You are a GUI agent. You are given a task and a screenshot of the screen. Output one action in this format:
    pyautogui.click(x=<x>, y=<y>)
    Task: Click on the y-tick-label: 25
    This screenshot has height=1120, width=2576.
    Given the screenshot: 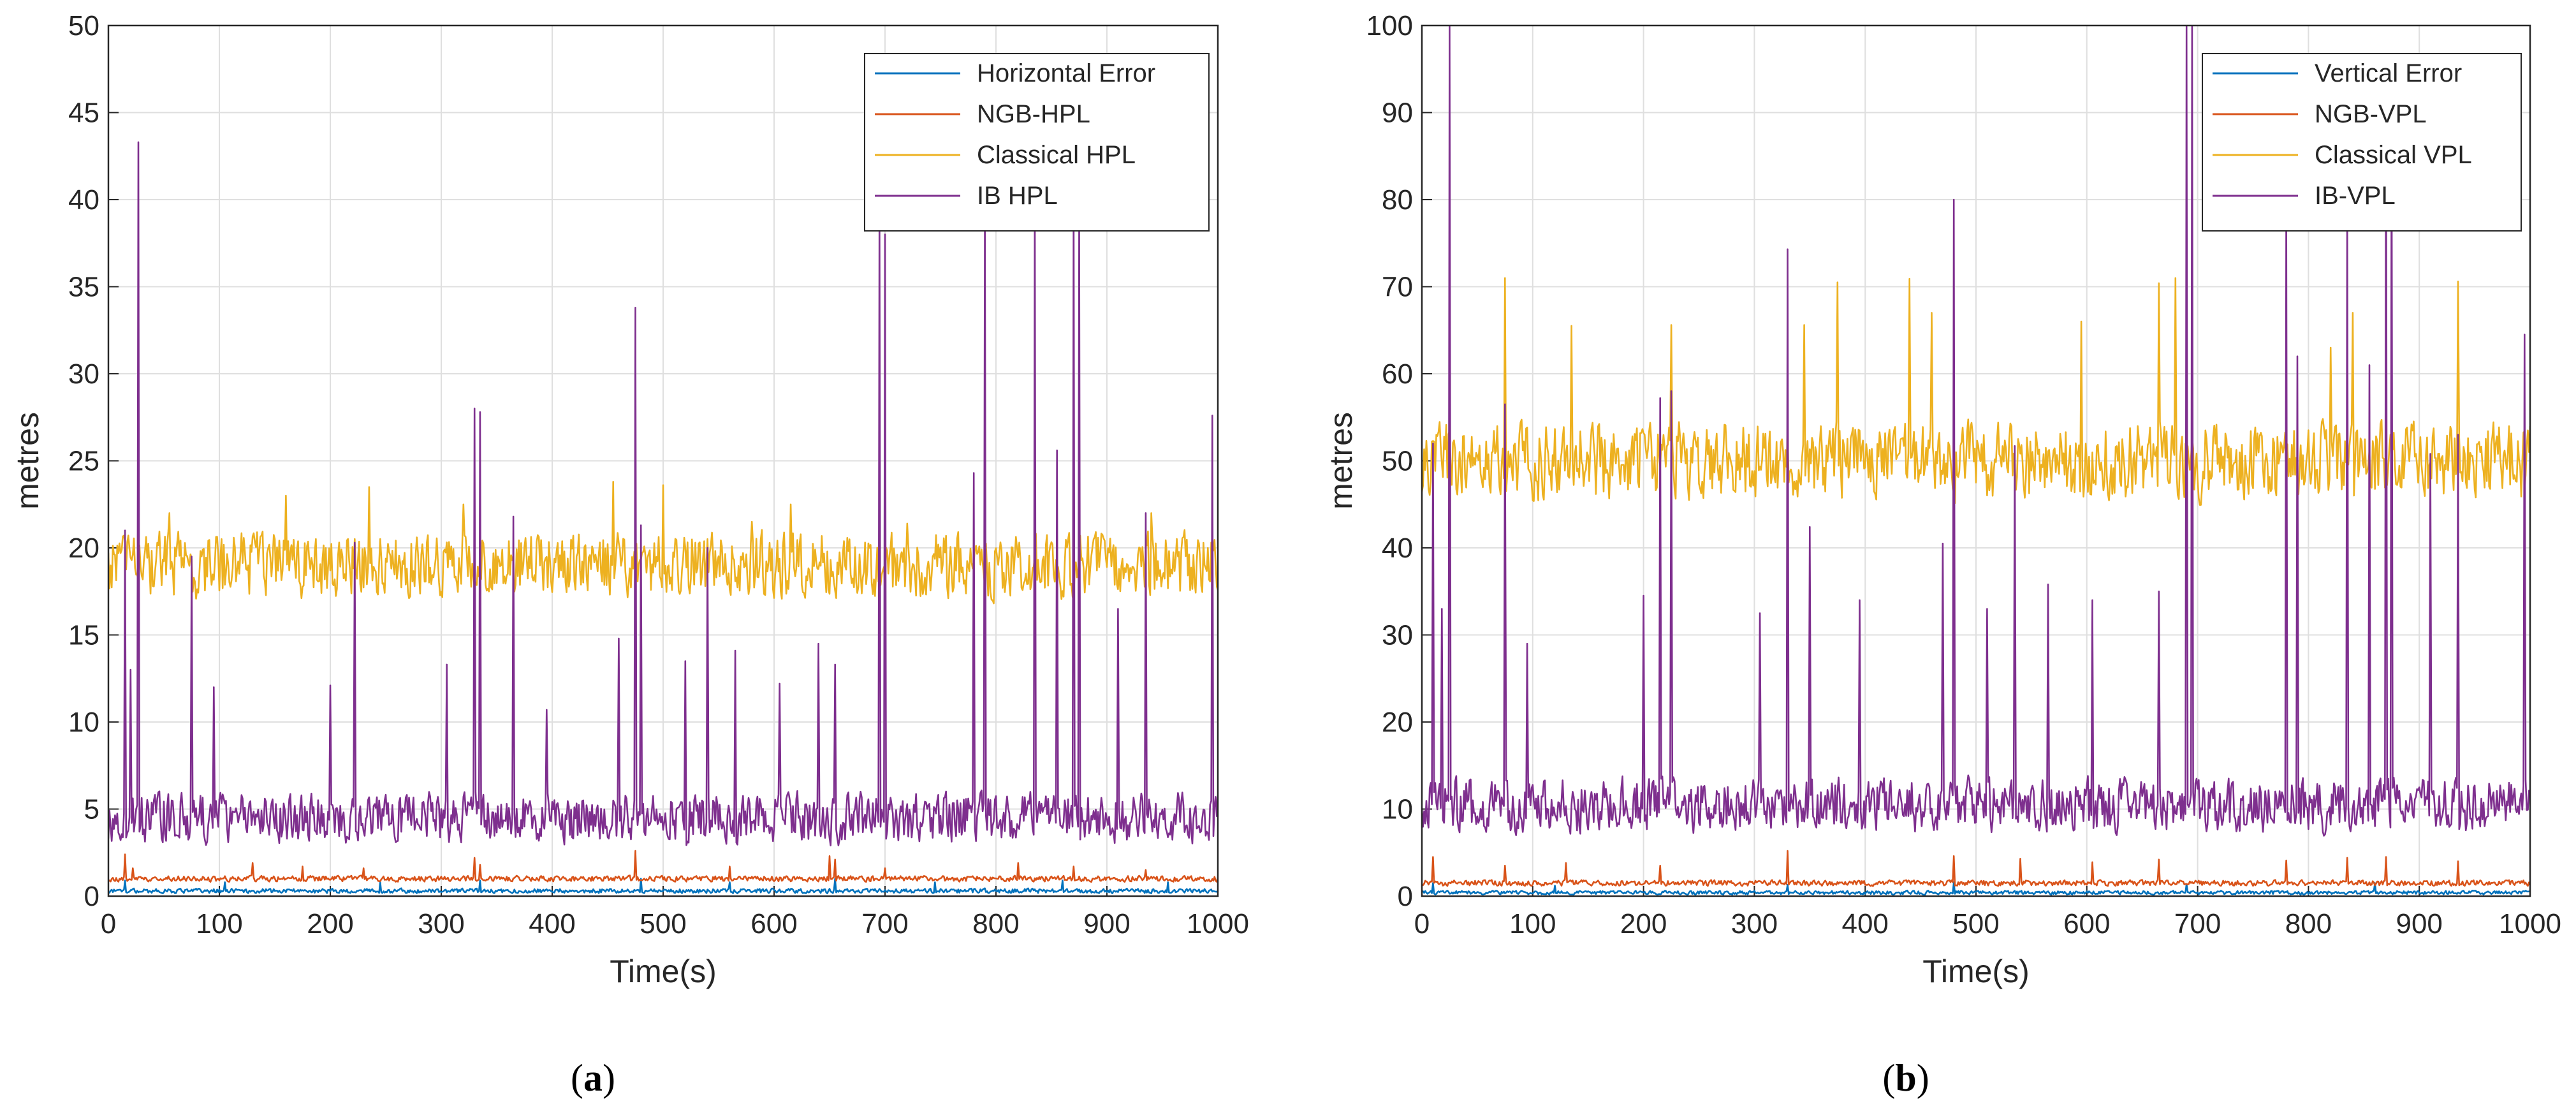 What is the action you would take?
    pyautogui.click(x=84, y=461)
    